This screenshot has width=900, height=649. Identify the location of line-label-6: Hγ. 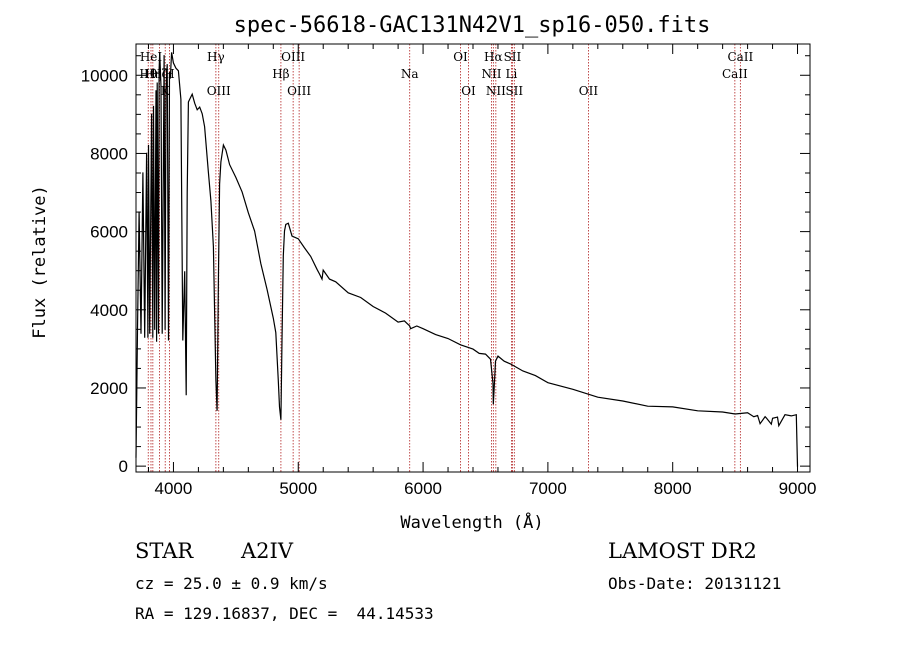
(216, 57).